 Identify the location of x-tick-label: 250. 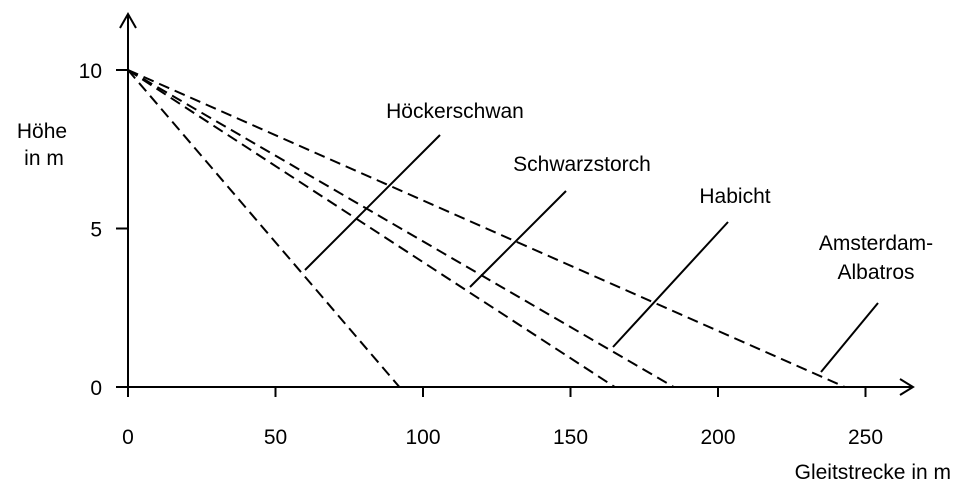
(865, 437).